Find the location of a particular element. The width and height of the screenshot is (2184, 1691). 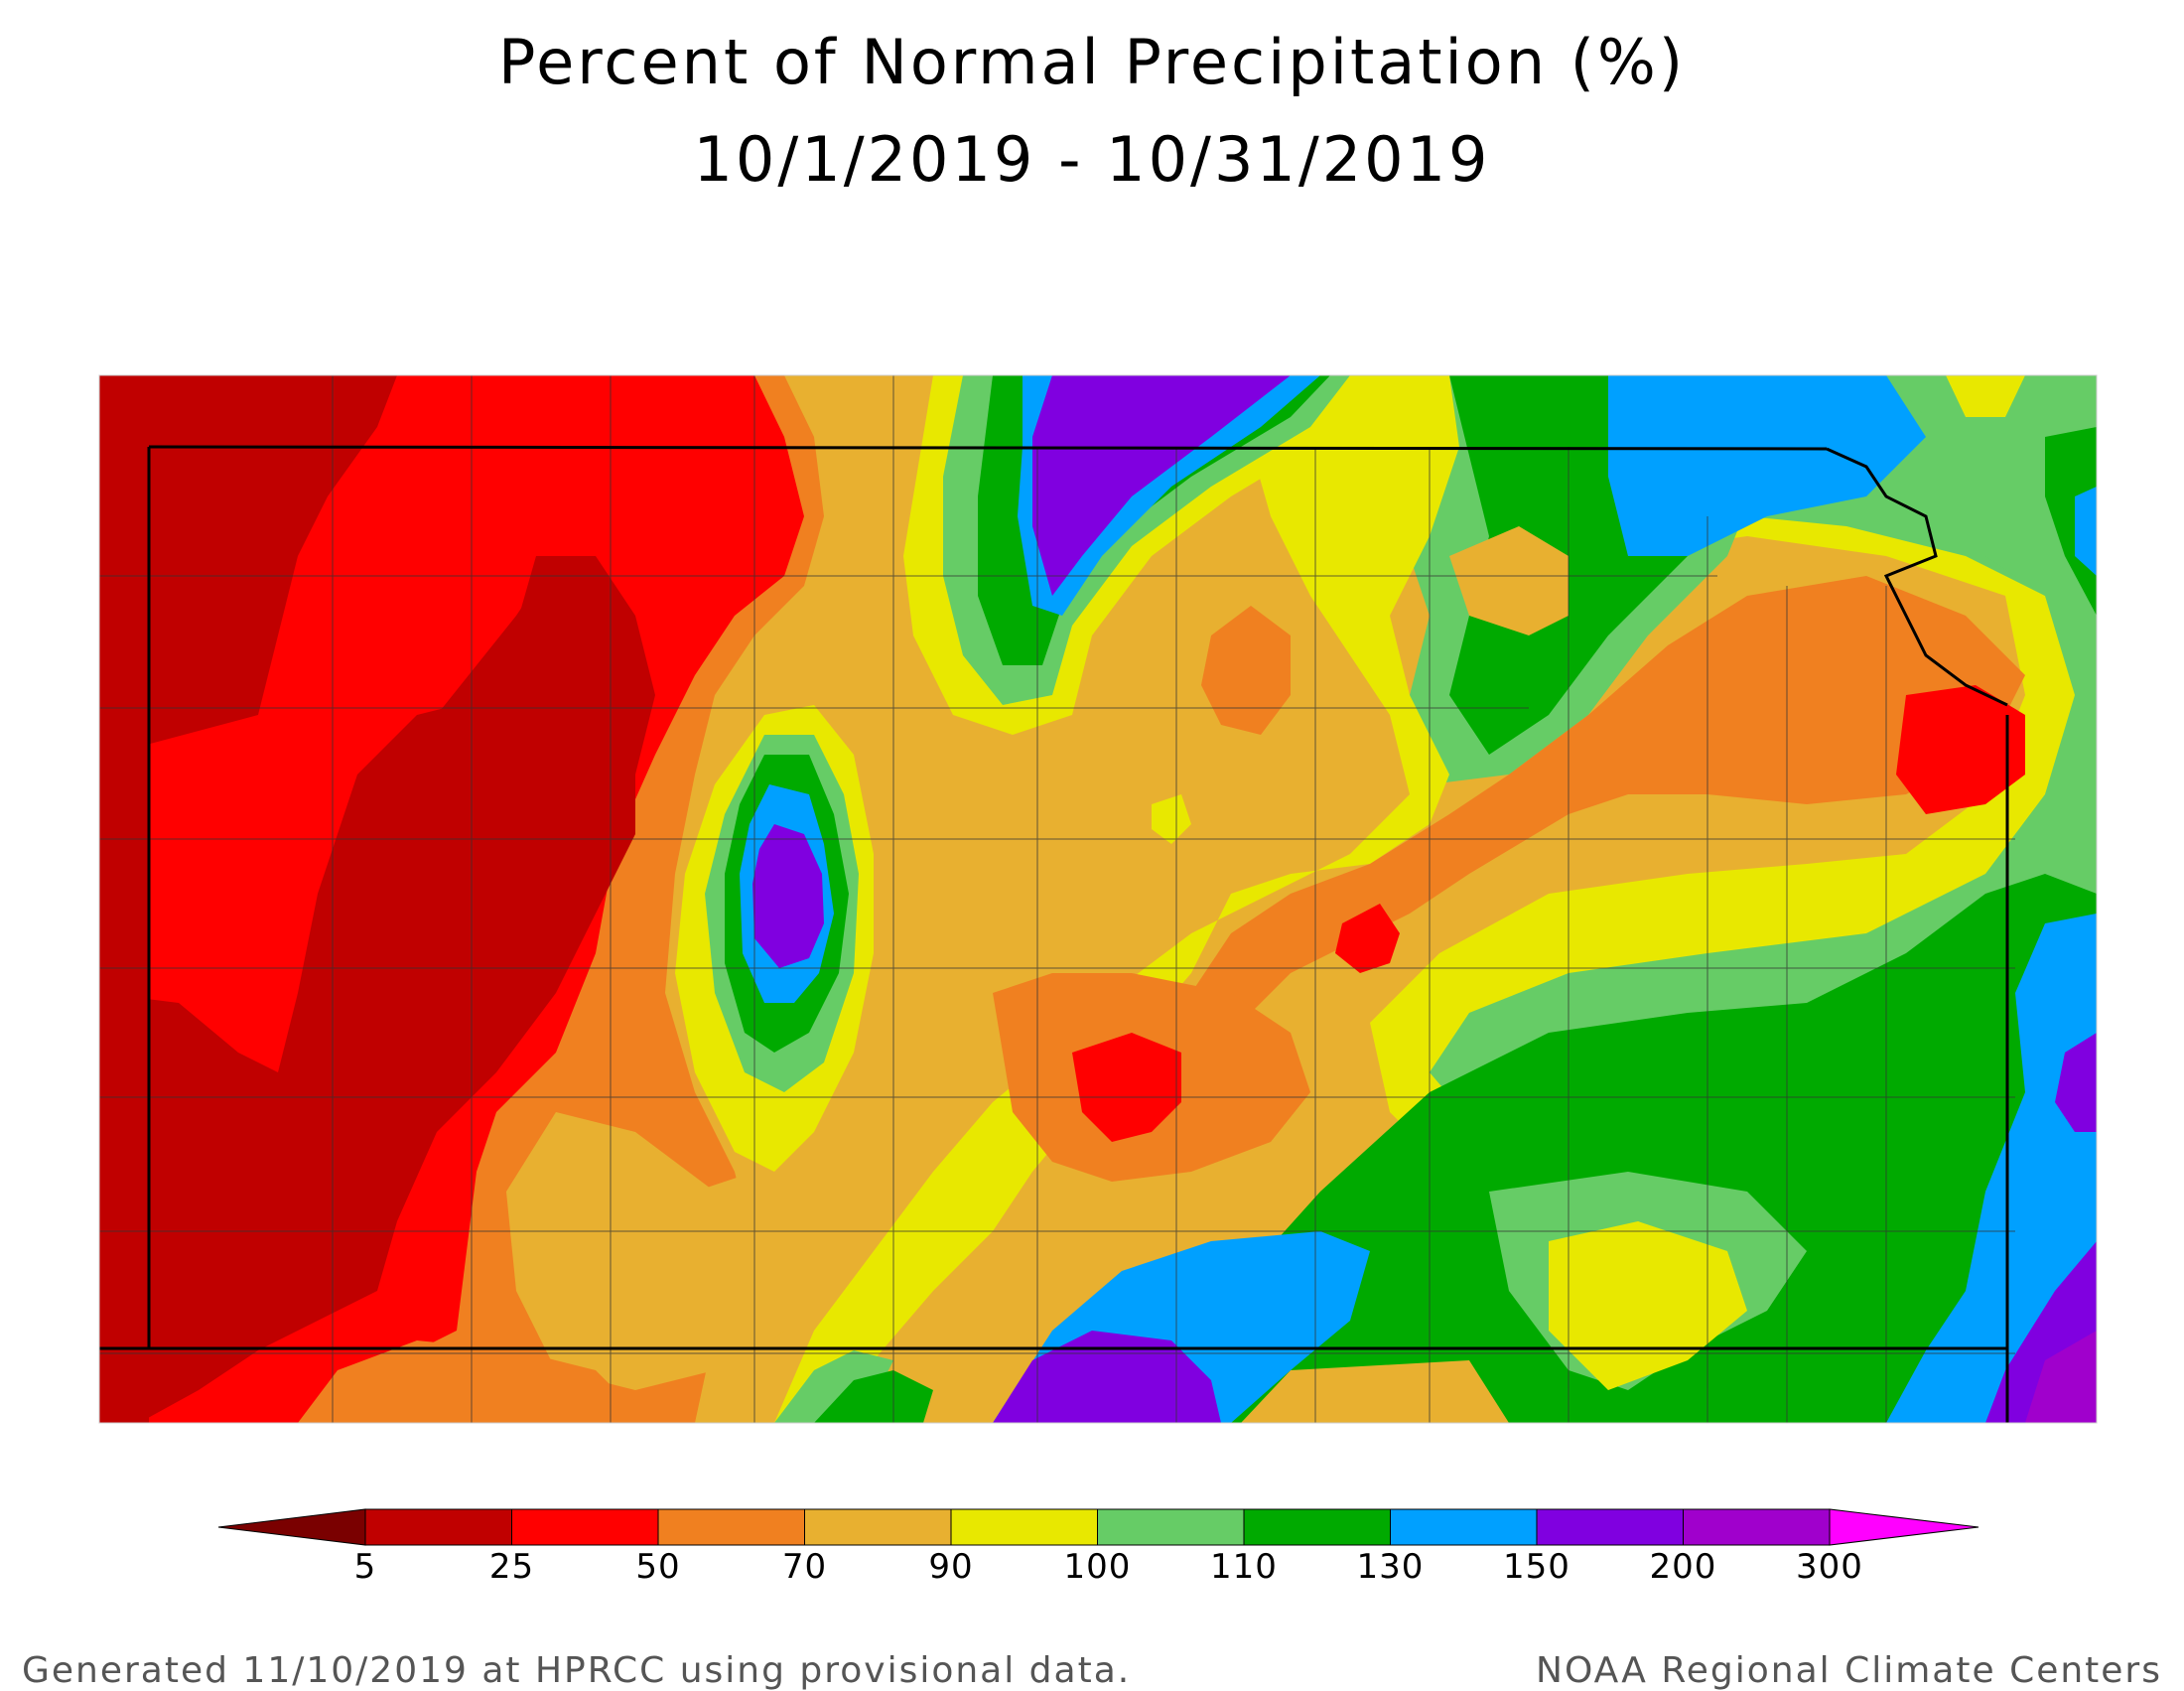

legend-tick-label: 100 is located at coordinates (1097, 1567).